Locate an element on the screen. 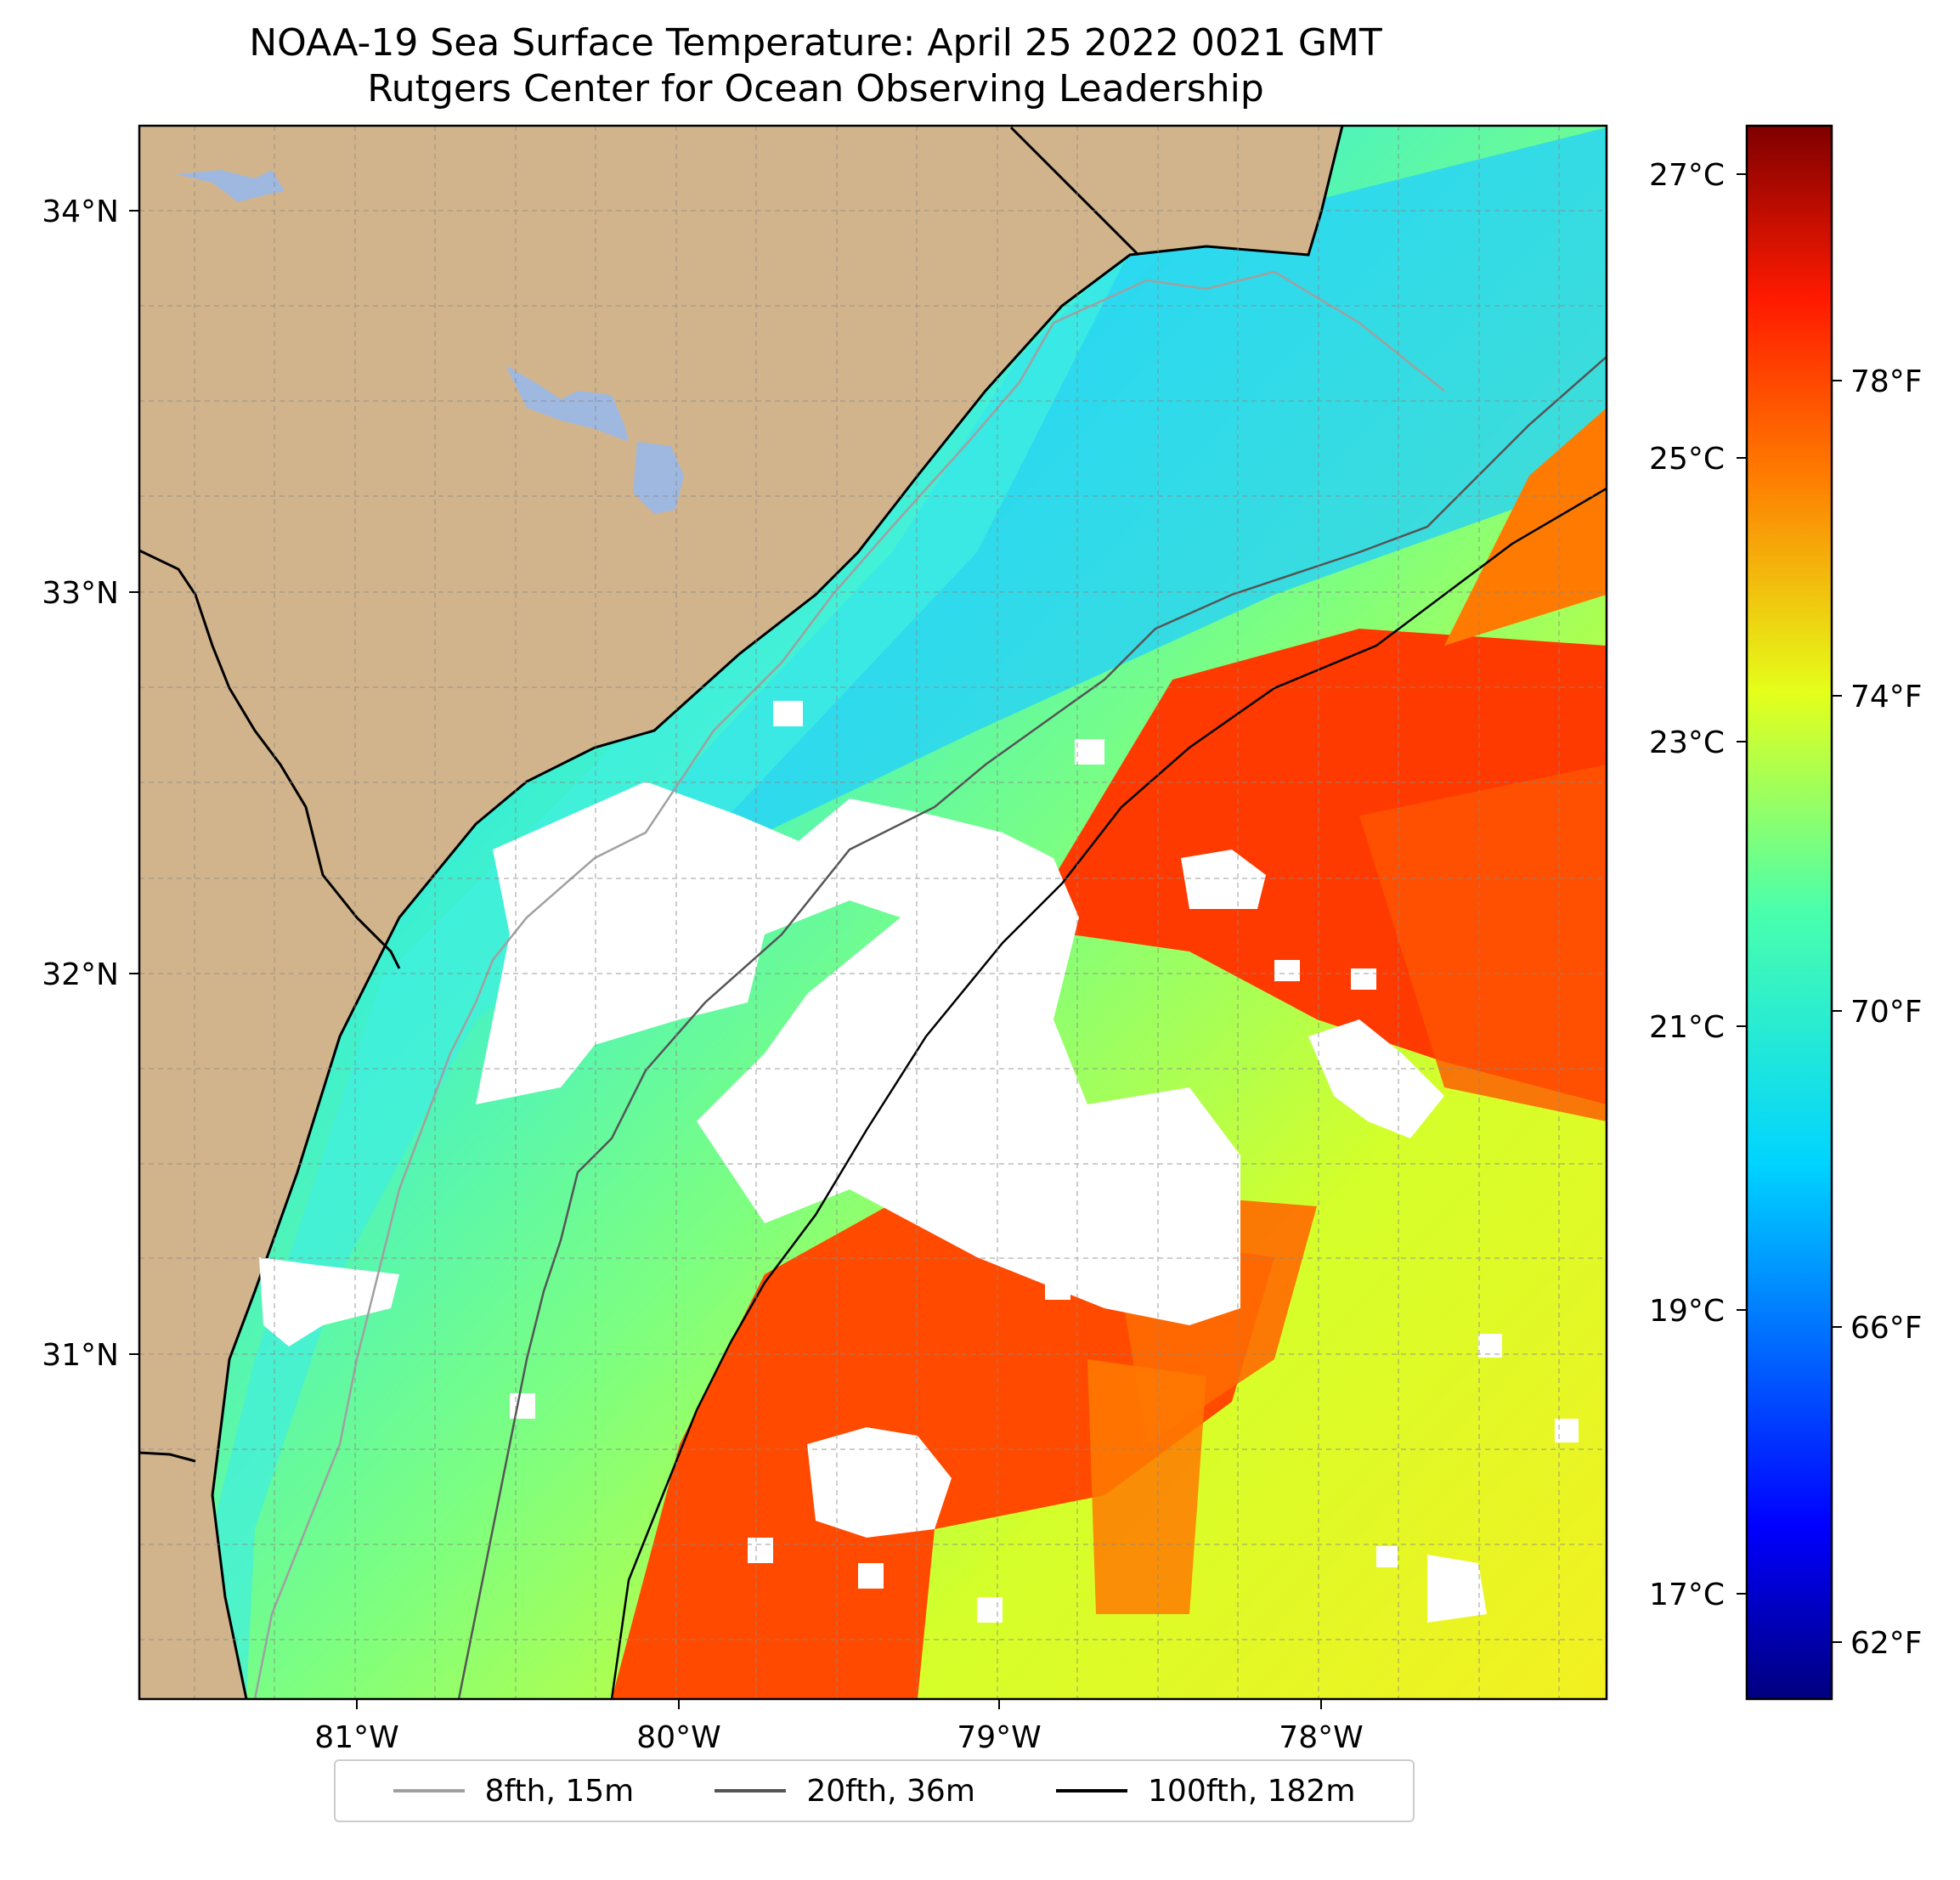 The width and height of the screenshot is (1960, 1880). colorbar-c-23: 23°C is located at coordinates (1687, 743).